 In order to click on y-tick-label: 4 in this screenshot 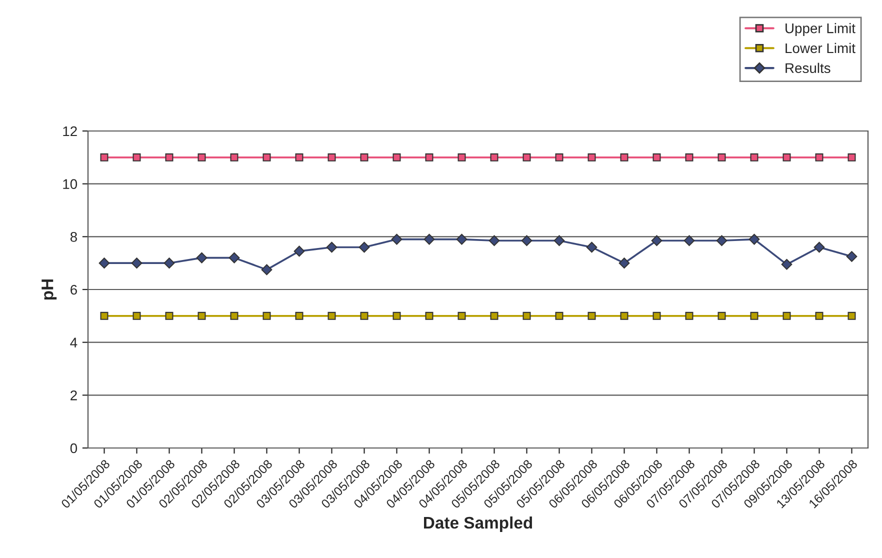, I will do `click(74, 343)`.